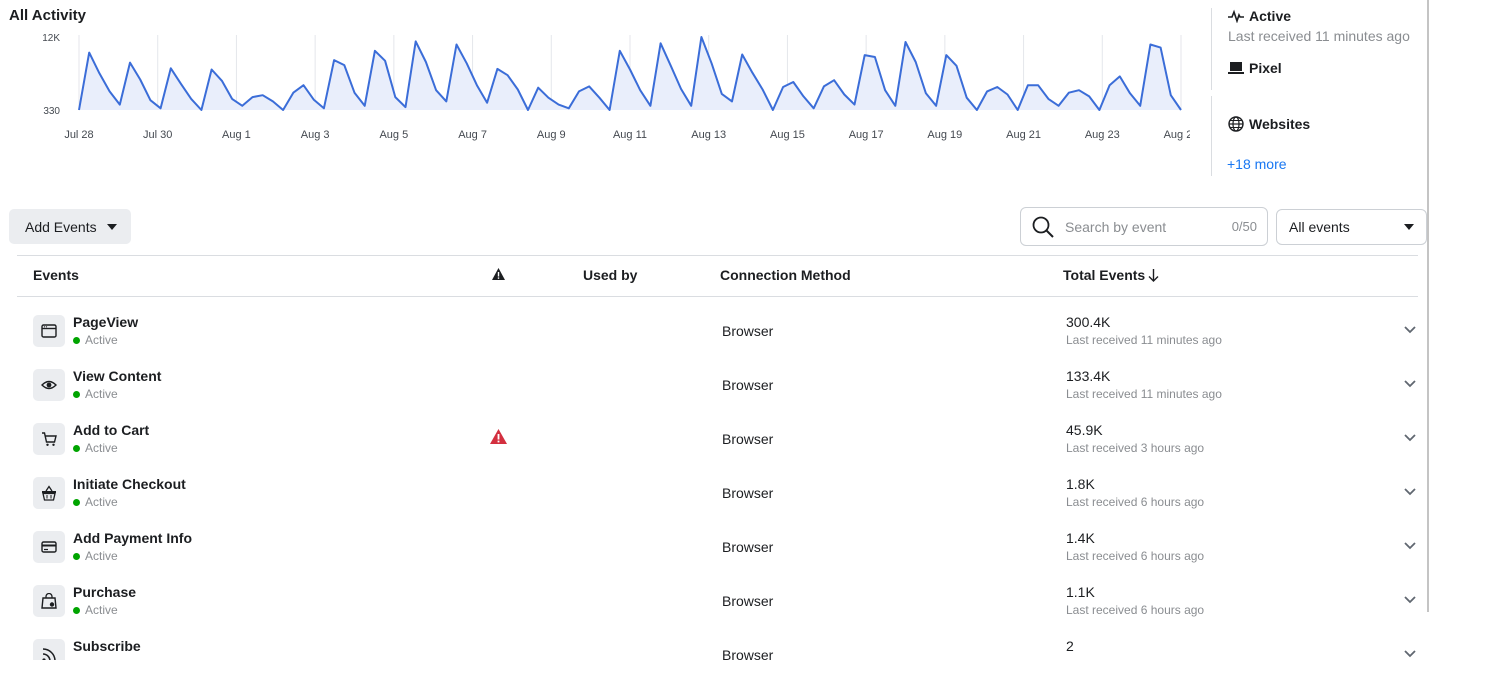 The height and width of the screenshot is (673, 1507). What do you see at coordinates (1177, 135) in the screenshot?
I see `x-tick-label: Aug 25` at bounding box center [1177, 135].